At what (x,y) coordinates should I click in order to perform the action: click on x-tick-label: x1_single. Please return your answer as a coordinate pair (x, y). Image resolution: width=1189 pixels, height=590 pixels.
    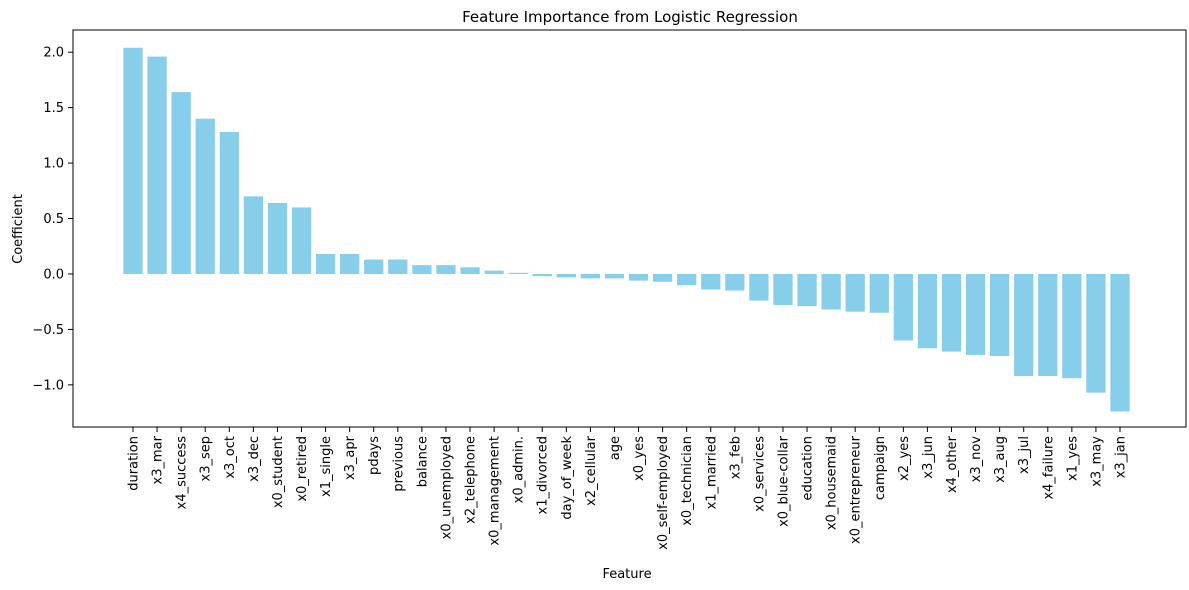
    Looking at the image, I should click on (326, 466).